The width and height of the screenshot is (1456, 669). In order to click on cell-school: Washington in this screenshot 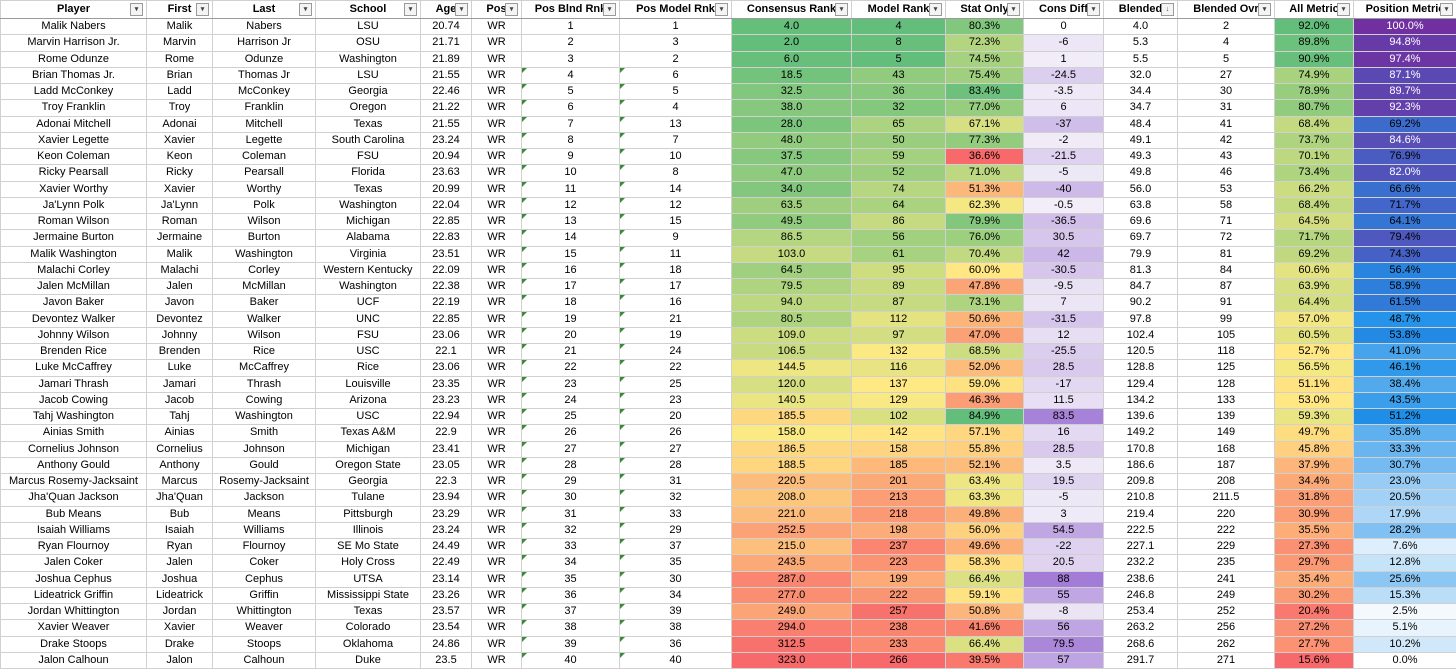, I will do `click(368, 59)`.